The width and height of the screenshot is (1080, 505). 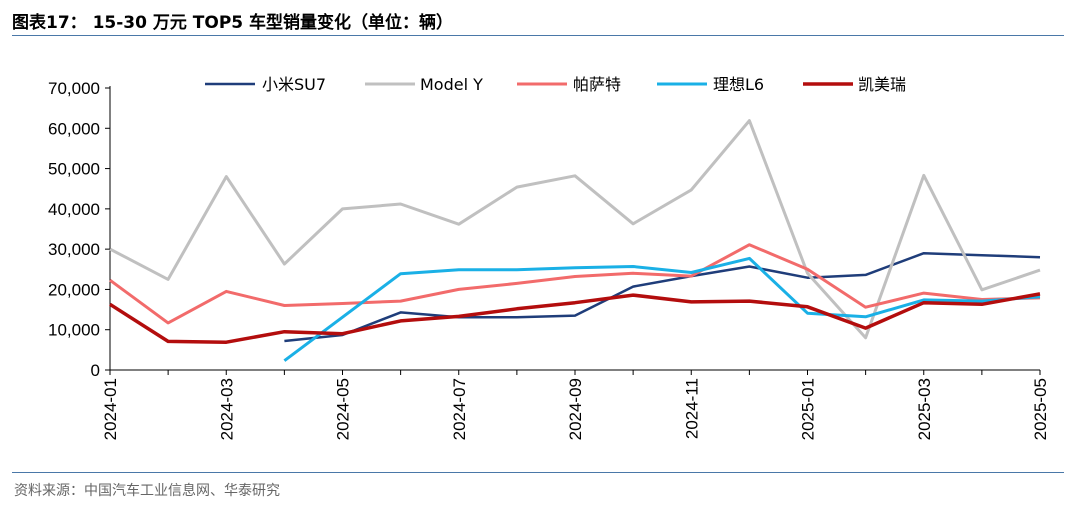 I want to click on x-tick-label: 2024-01, so click(x=110, y=409).